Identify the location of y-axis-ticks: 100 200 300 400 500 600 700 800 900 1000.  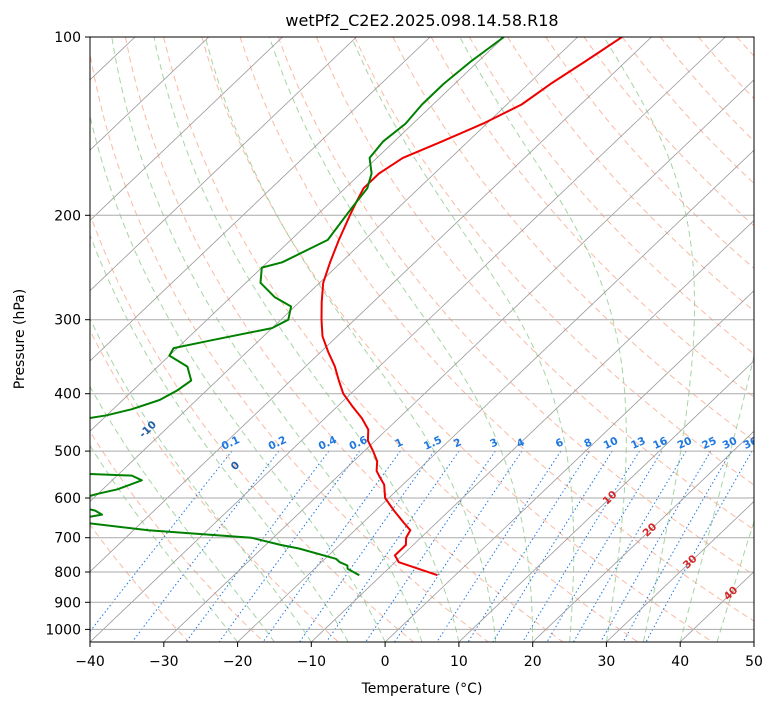
(67, 334).